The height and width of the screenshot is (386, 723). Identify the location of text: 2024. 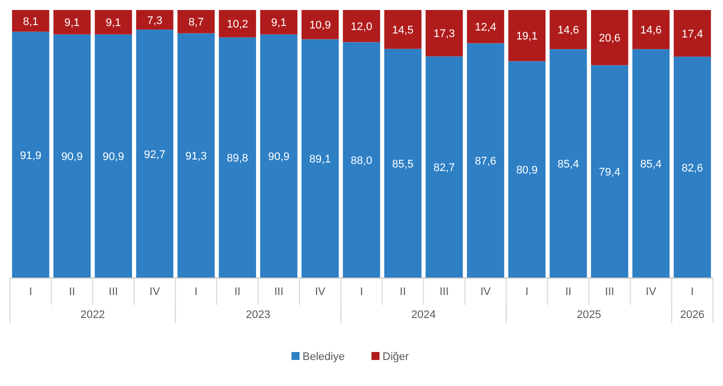
(423, 315).